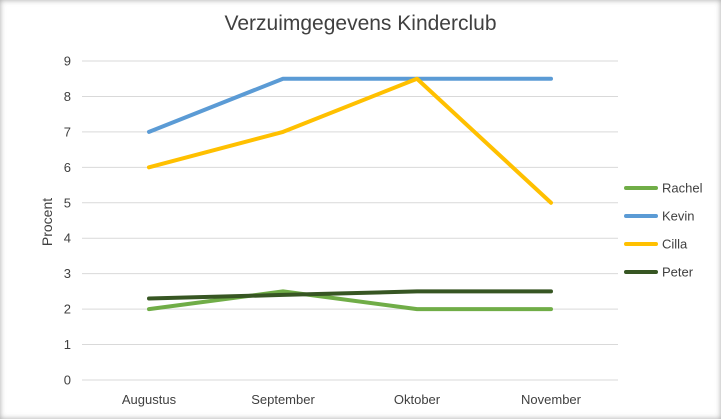 The height and width of the screenshot is (419, 721). I want to click on legend-label-peter: Peter, so click(678, 272).